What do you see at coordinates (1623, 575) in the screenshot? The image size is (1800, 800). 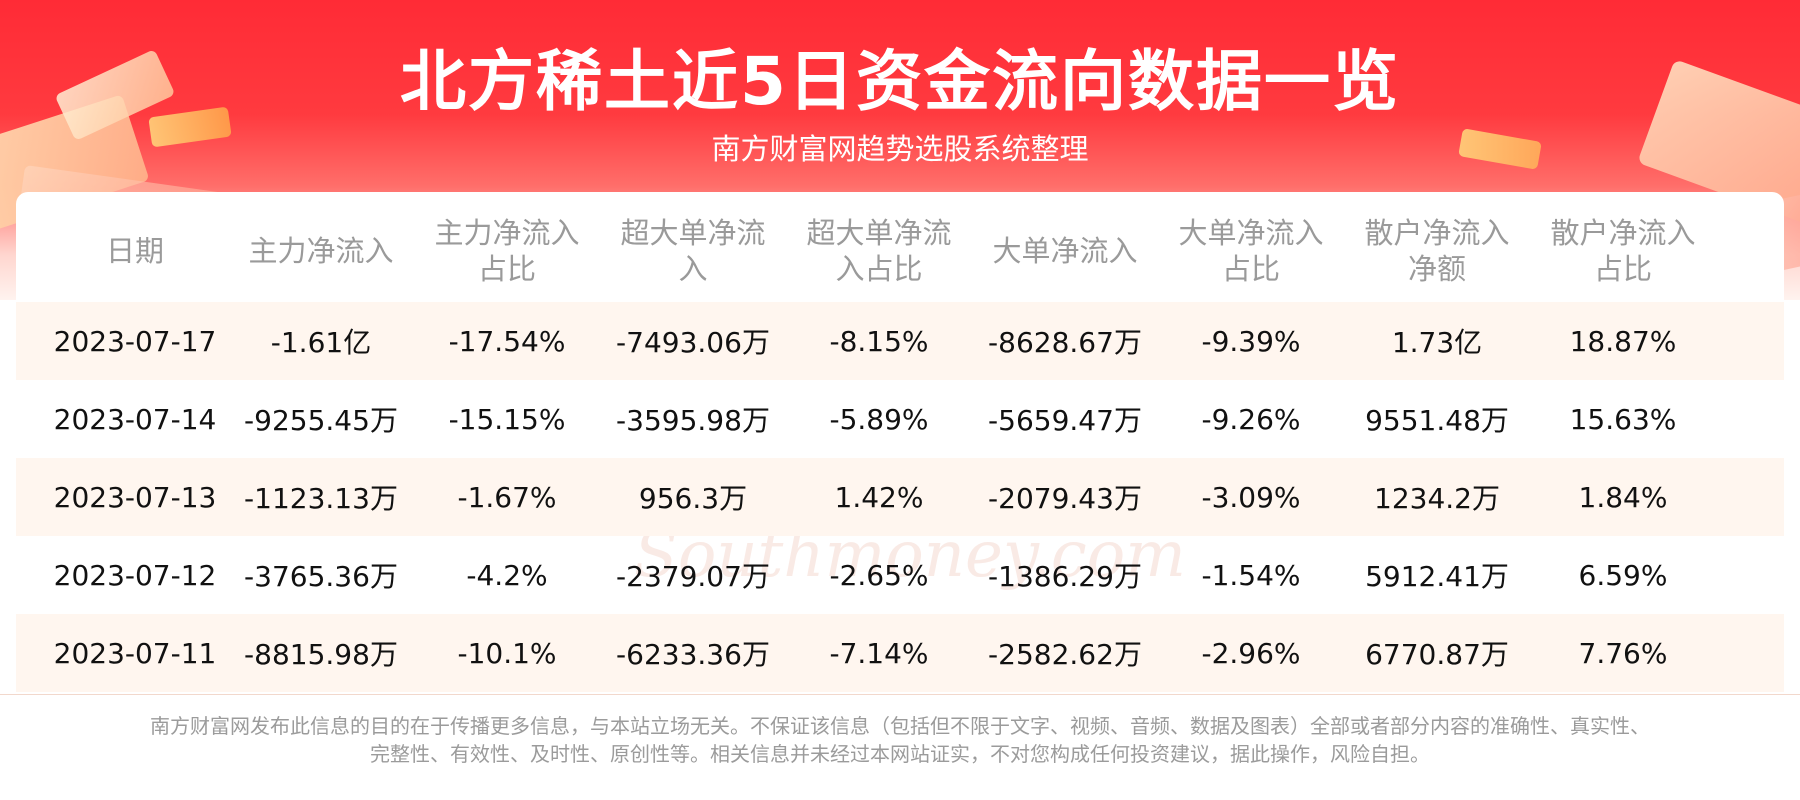 I see `value-cell: 6.59%` at bounding box center [1623, 575].